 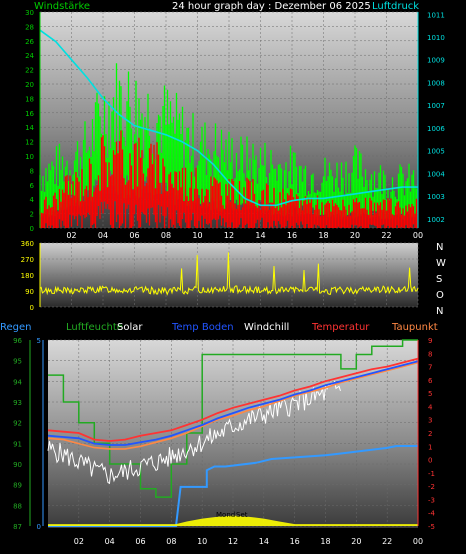 What do you see at coordinates (264, 541) in the screenshot?
I see `x-tick-label: 14` at bounding box center [264, 541].